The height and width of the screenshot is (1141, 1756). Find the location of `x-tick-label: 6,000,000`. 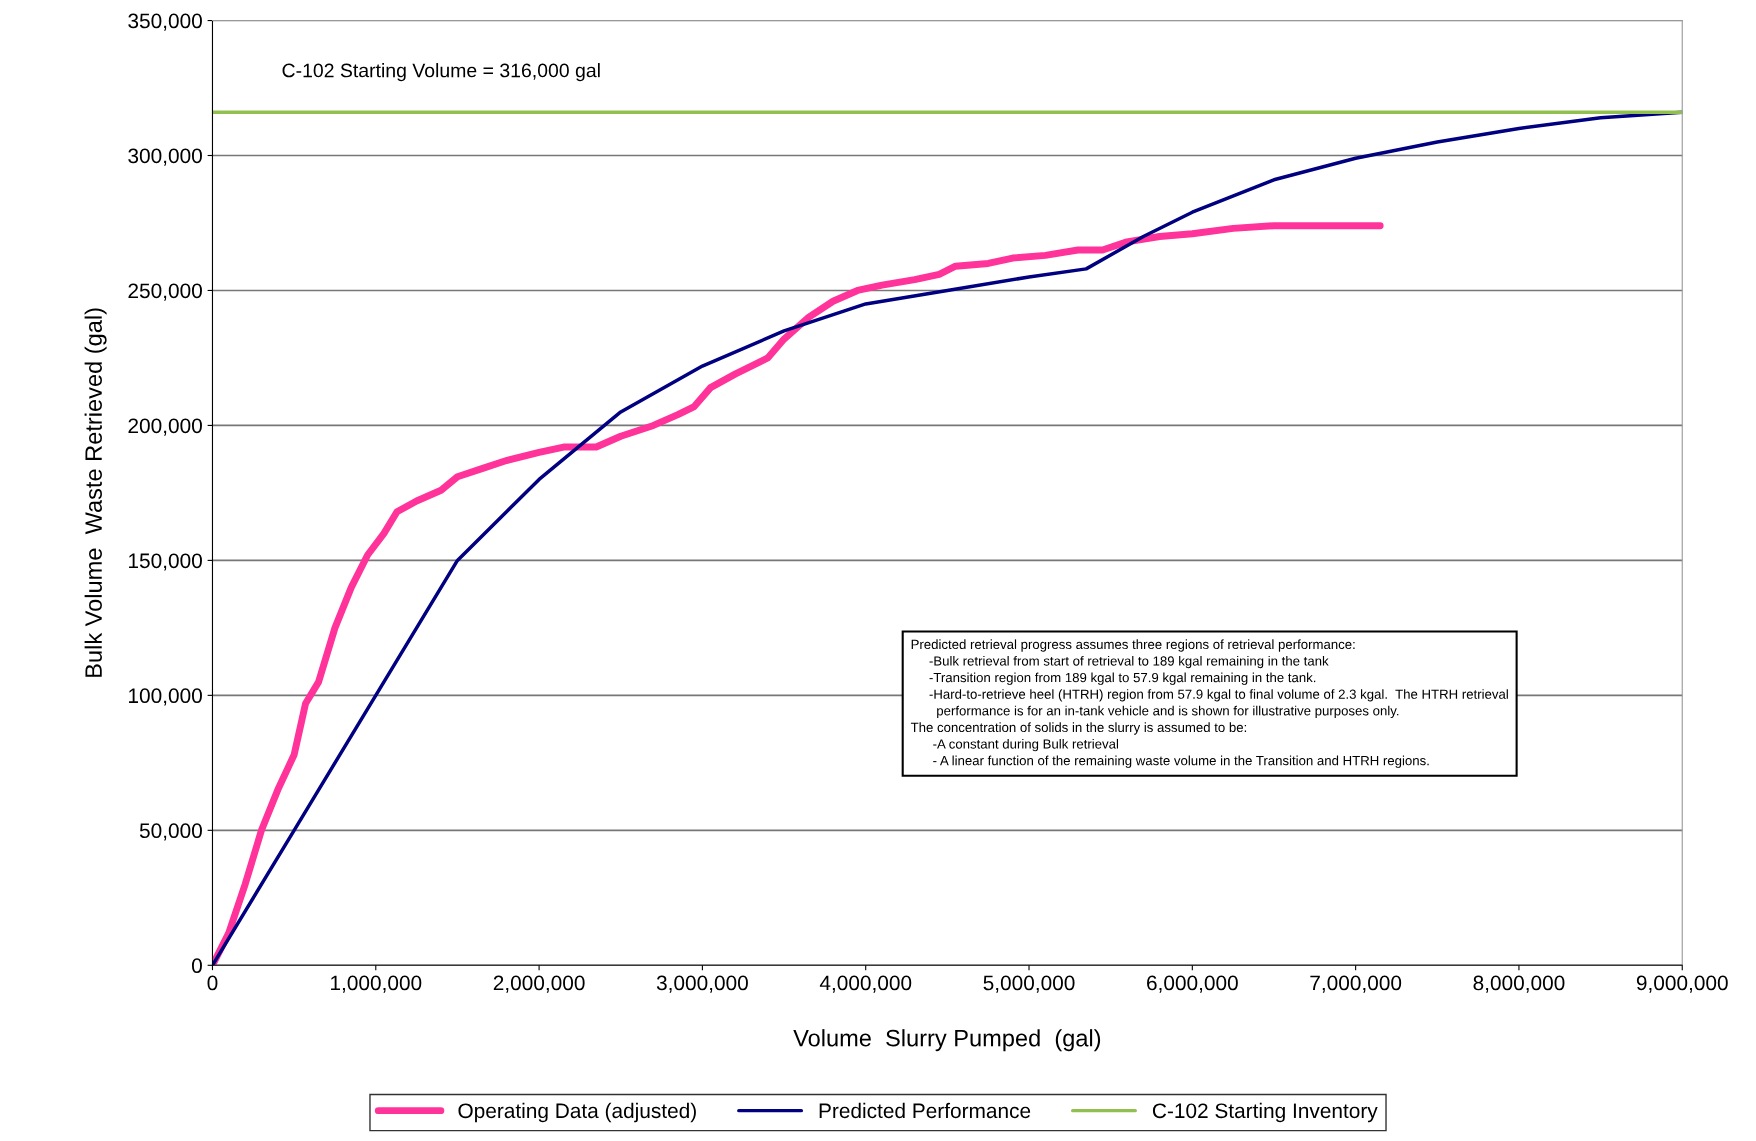

x-tick-label: 6,000,000 is located at coordinates (1192, 984).